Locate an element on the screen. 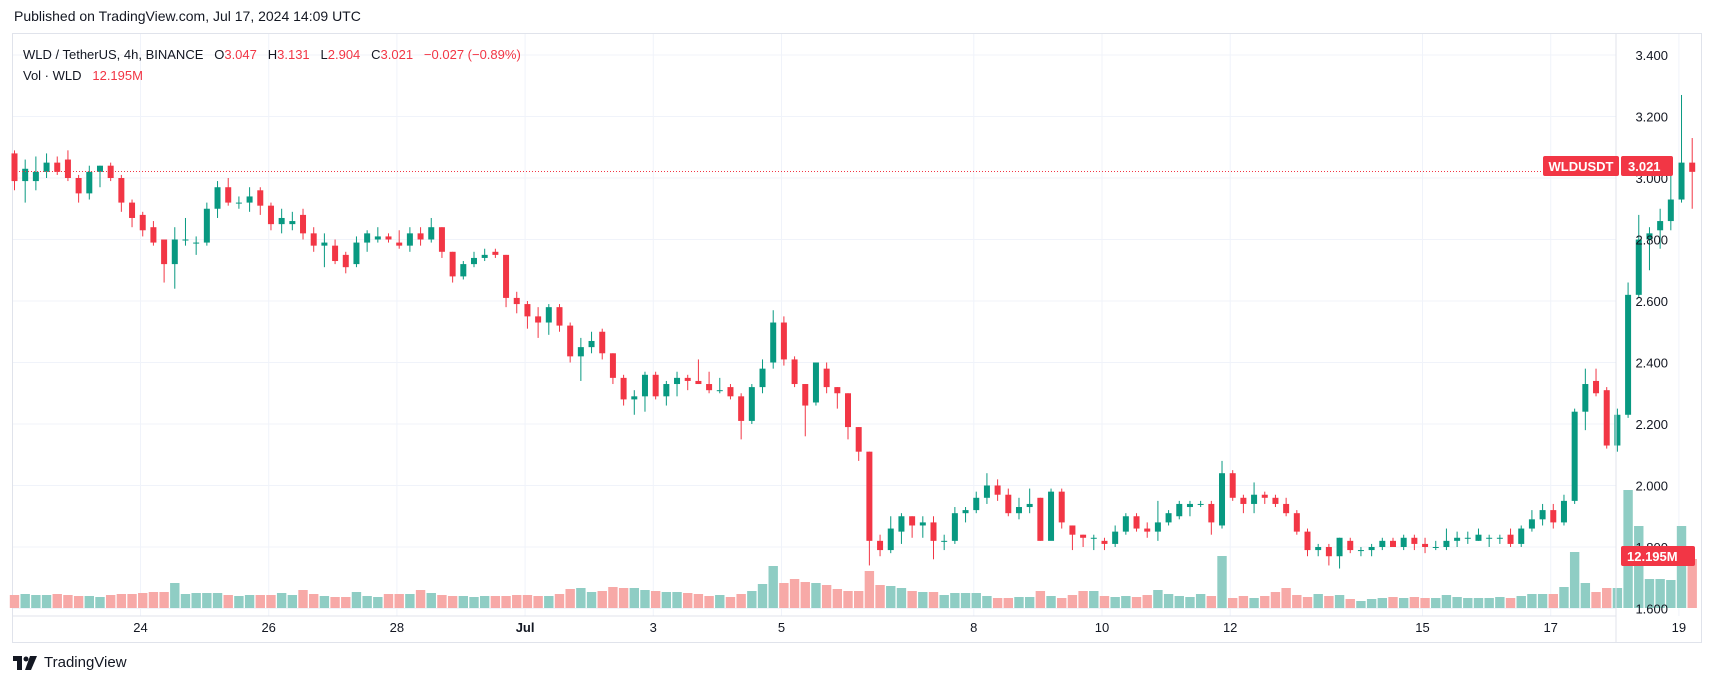 The image size is (1714, 686). low-label: L is located at coordinates (324, 54).